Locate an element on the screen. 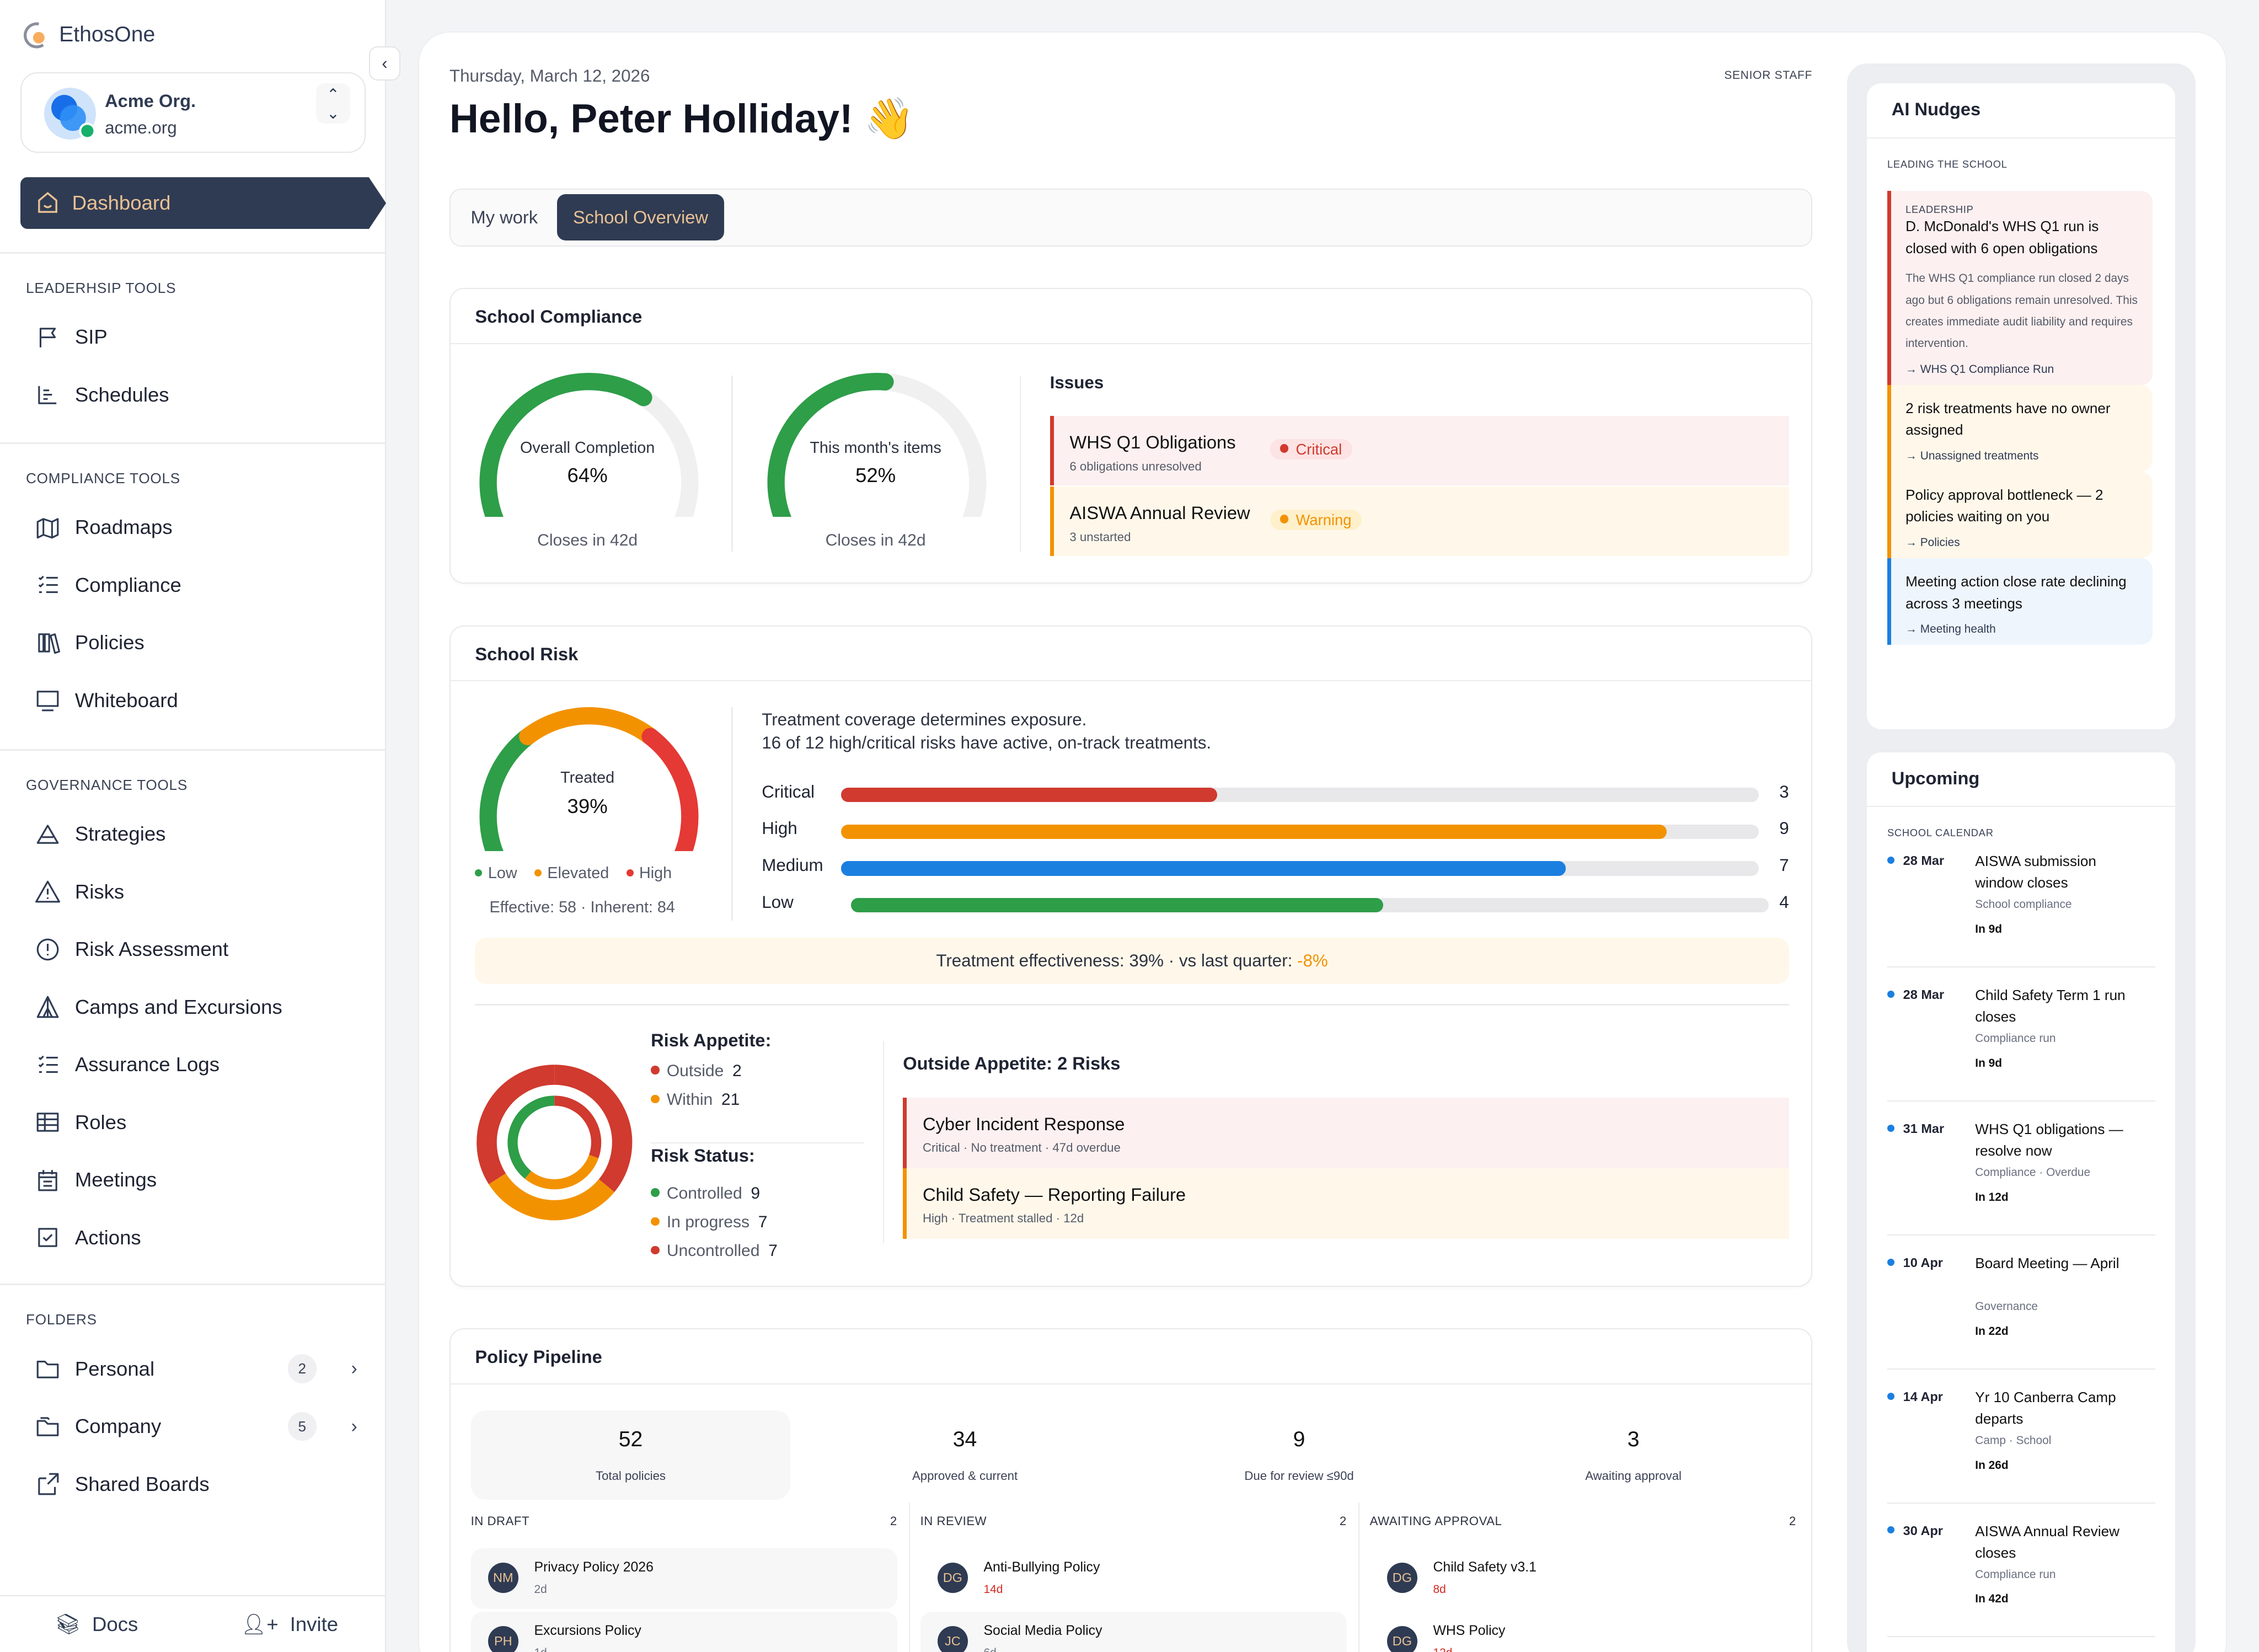 The image size is (2259, 1652). sidebar-item-schedules: Schedules is located at coordinates (196, 394).